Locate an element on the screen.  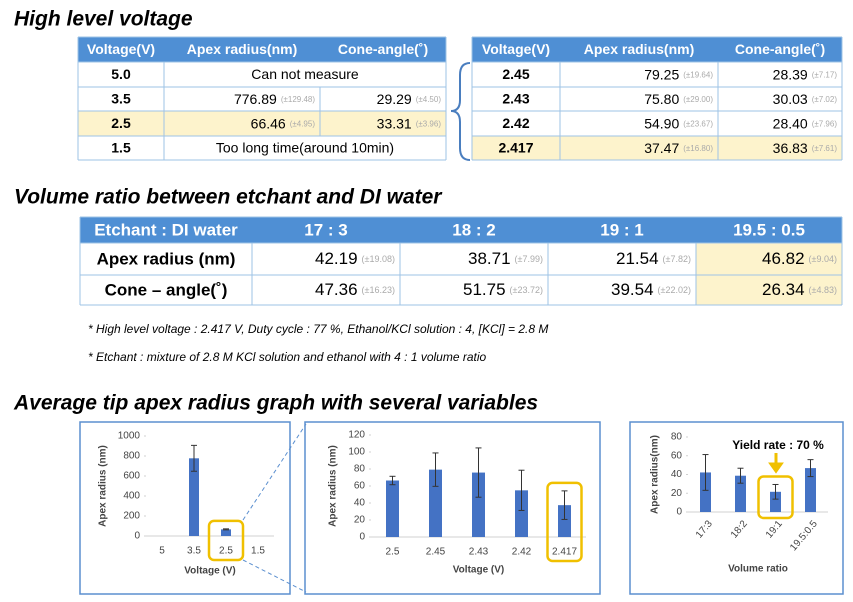
y-tick-label: 120 is located at coordinates (356, 435).